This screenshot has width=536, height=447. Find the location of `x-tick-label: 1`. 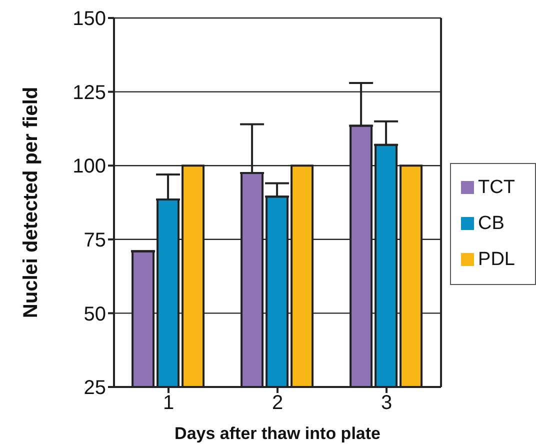

x-tick-label: 1 is located at coordinates (168, 403).